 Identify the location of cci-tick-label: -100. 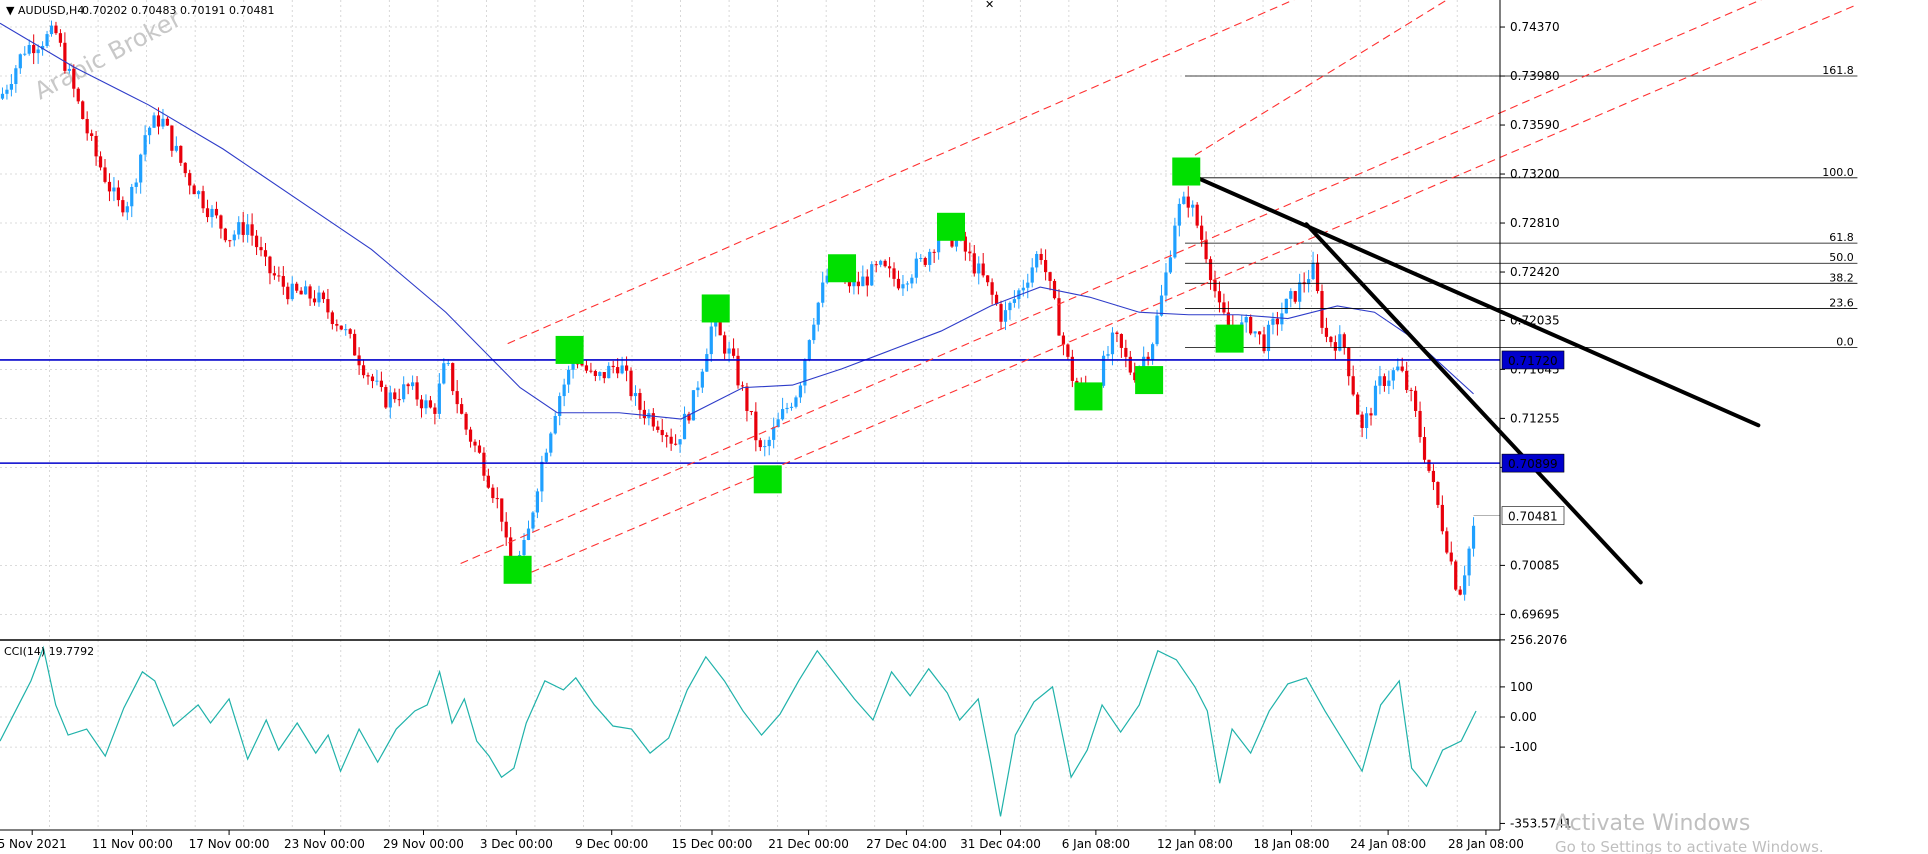
(1523, 747).